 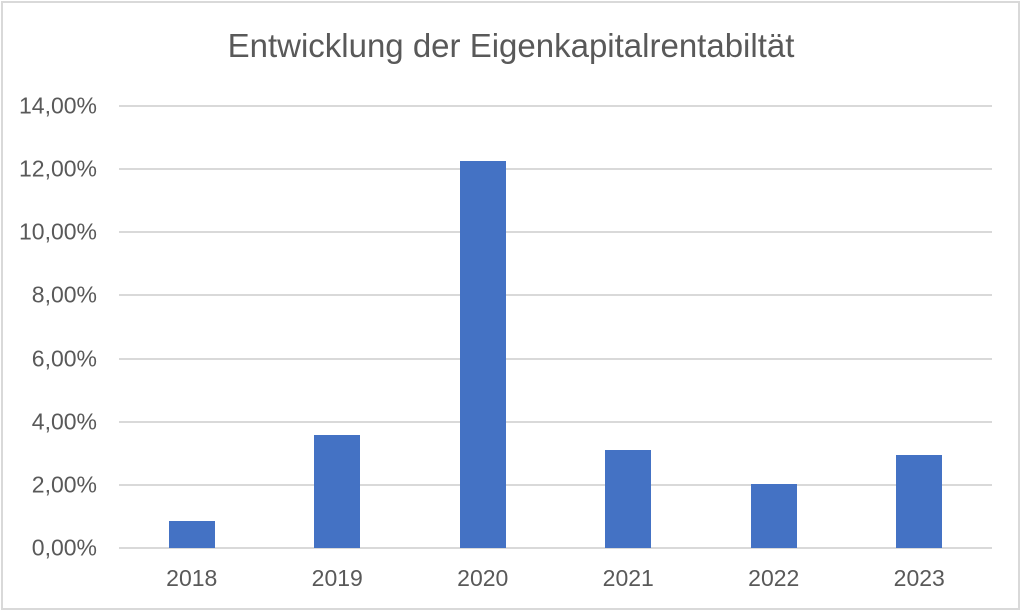 What do you see at coordinates (919, 578) in the screenshot?
I see `x-axis-tick-label: 2023` at bounding box center [919, 578].